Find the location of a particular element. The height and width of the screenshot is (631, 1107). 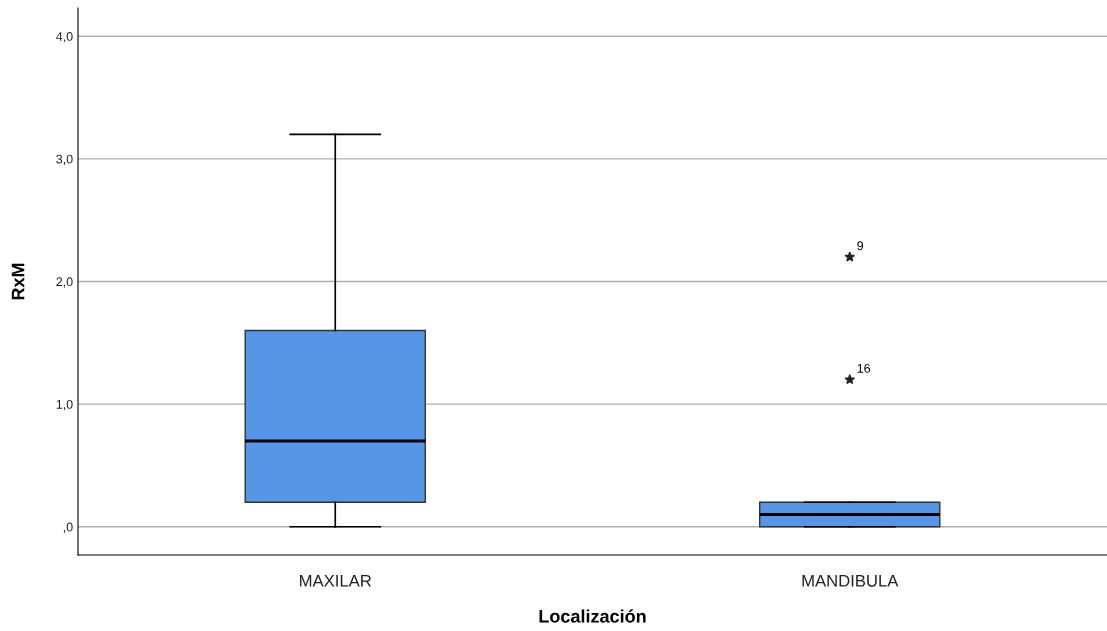

x-axis-title: Localización is located at coordinates (592, 616).